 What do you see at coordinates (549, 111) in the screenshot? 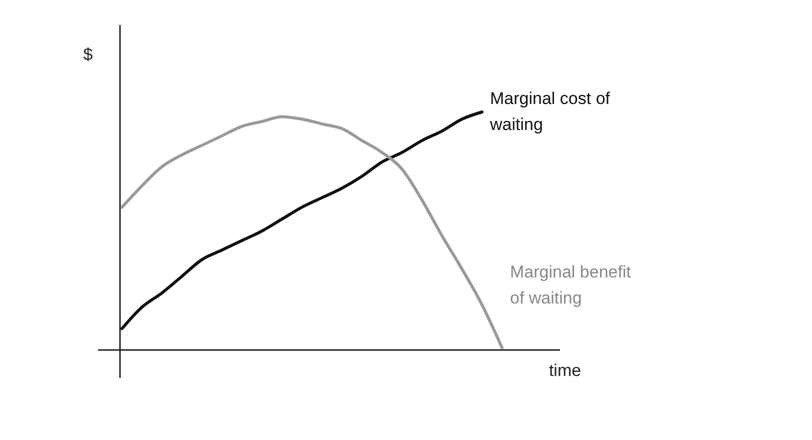
I see `series-label: Marginal cost of waiting` at bounding box center [549, 111].